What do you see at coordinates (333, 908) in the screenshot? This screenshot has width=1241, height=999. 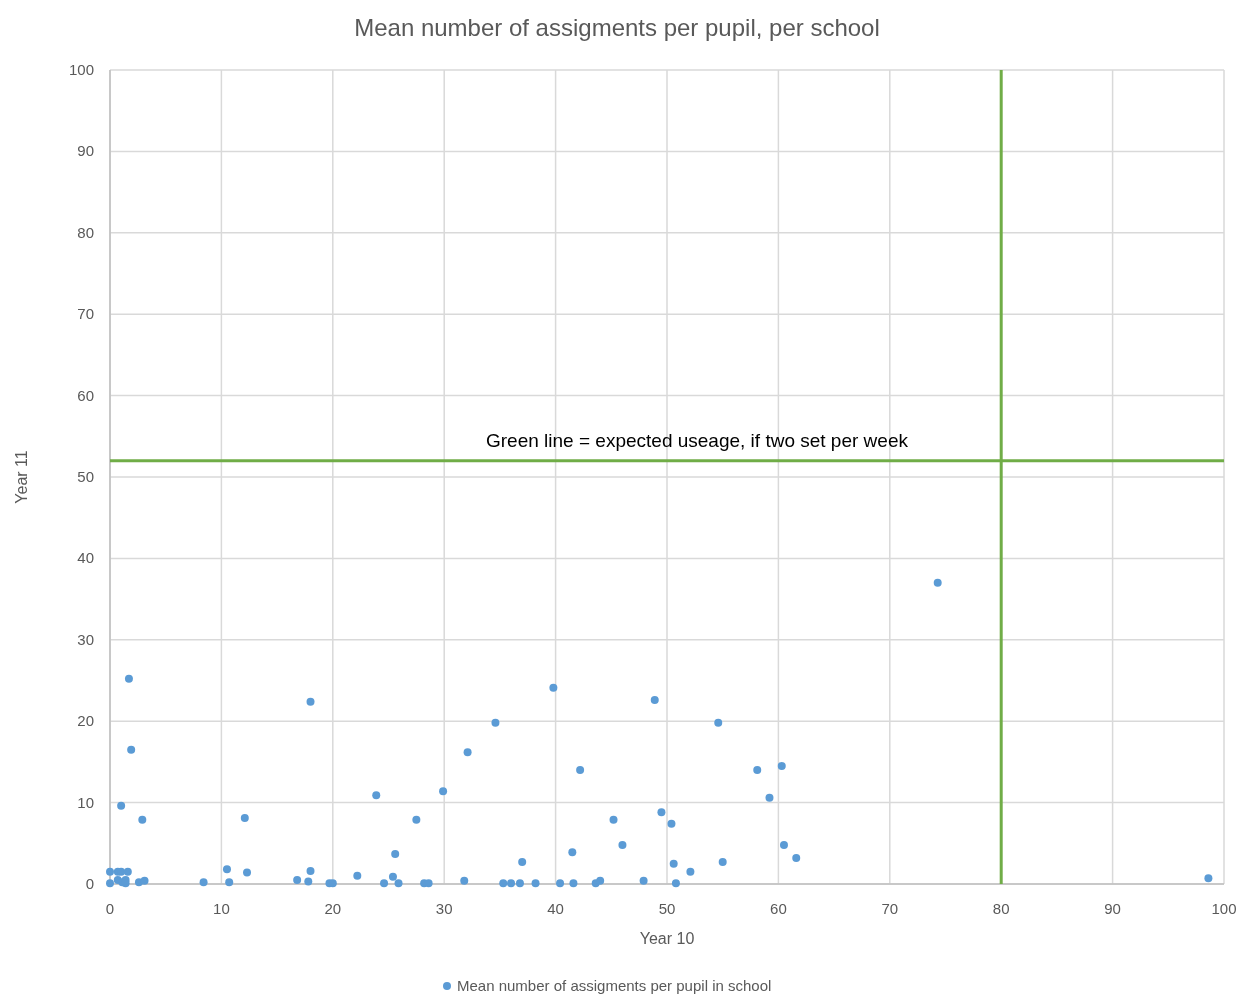 I see `x-tick-label: 20` at bounding box center [333, 908].